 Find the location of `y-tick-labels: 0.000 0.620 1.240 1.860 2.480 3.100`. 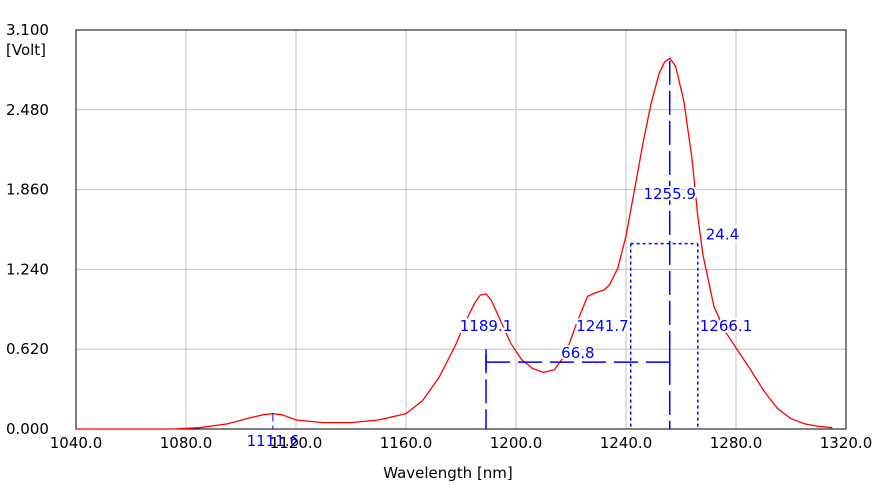

y-tick-labels: 0.000 0.620 1.240 1.860 2.480 3.100 is located at coordinates (27, 229).